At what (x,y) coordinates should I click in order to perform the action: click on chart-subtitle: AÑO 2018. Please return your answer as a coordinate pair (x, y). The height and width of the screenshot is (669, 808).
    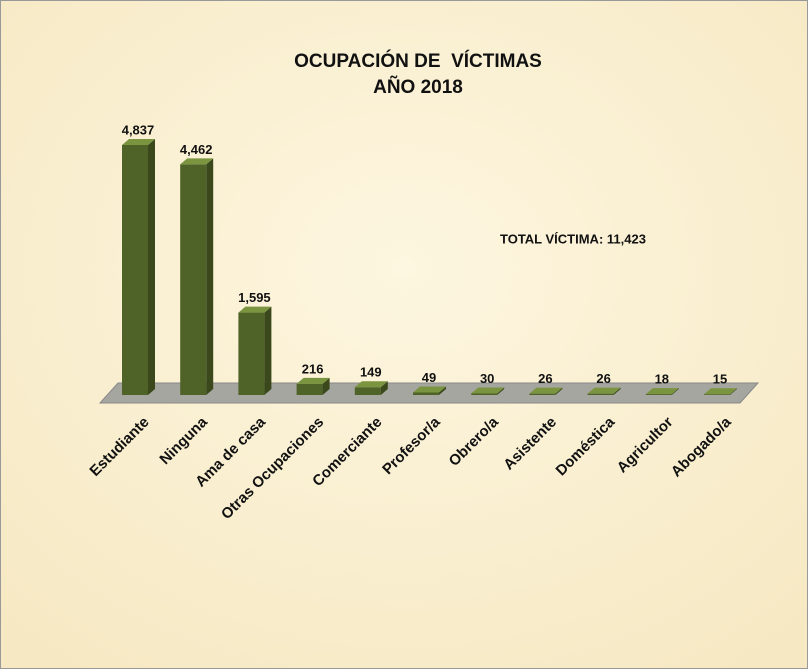
    Looking at the image, I should click on (418, 87).